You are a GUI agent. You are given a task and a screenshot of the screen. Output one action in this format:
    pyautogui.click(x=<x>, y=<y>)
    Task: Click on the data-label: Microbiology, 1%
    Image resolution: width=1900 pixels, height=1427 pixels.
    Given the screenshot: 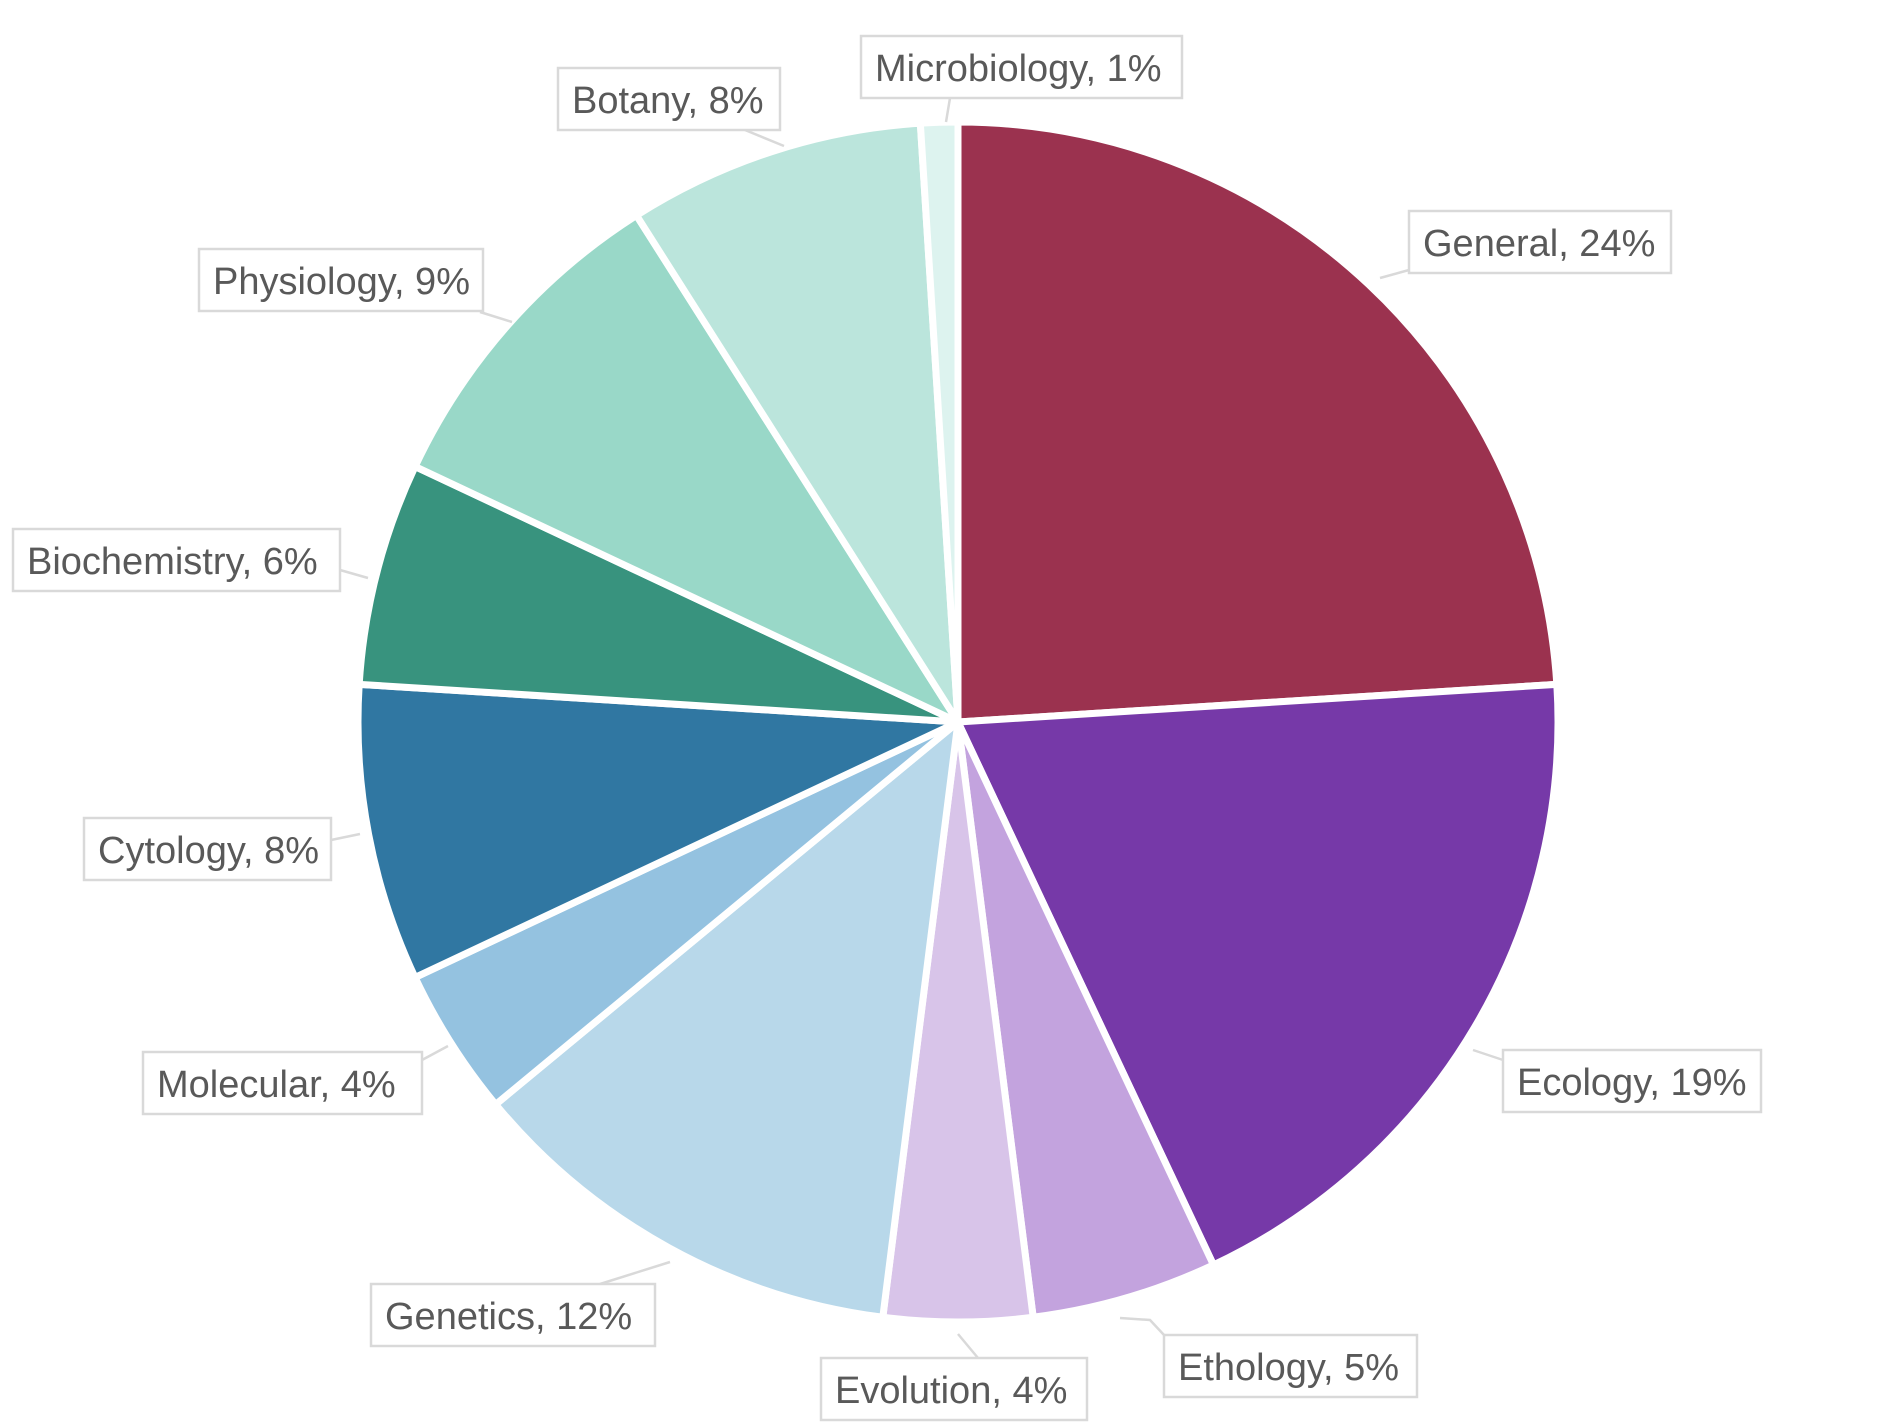 What is the action you would take?
    pyautogui.click(x=1018, y=69)
    